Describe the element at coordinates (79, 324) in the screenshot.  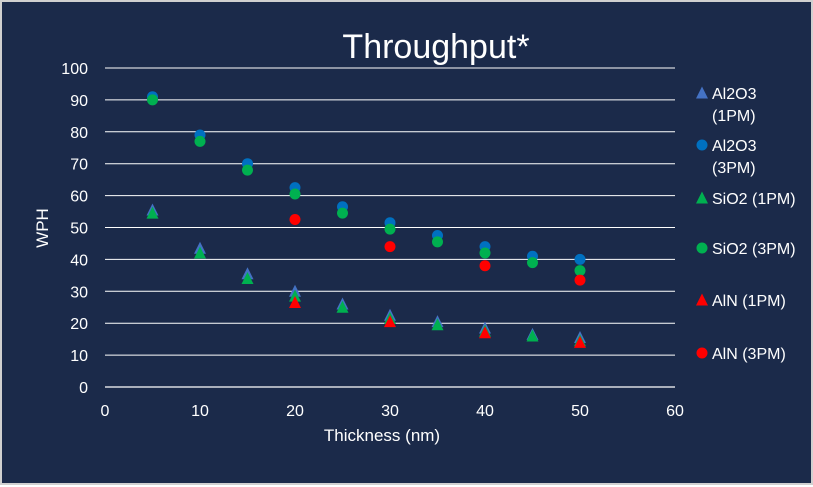
I see `y-tick-label: 20` at that location.